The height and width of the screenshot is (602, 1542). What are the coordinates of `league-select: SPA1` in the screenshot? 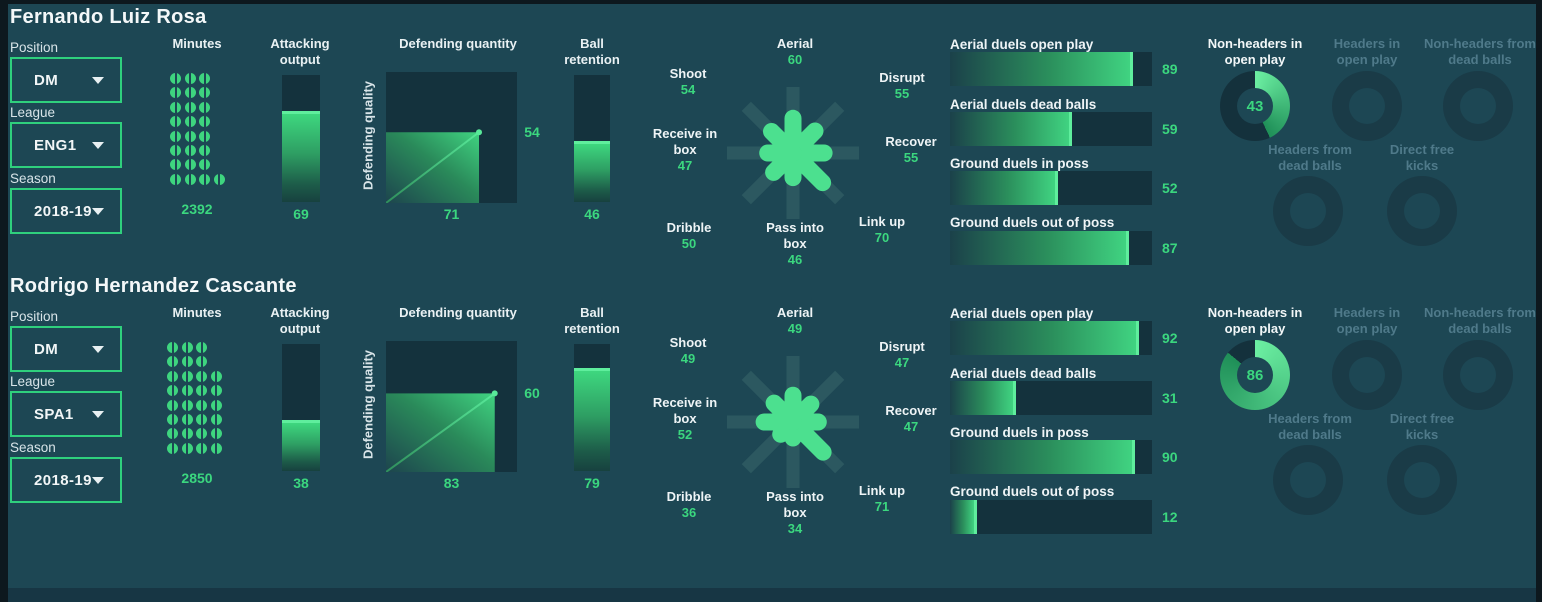 It's located at (66, 414).